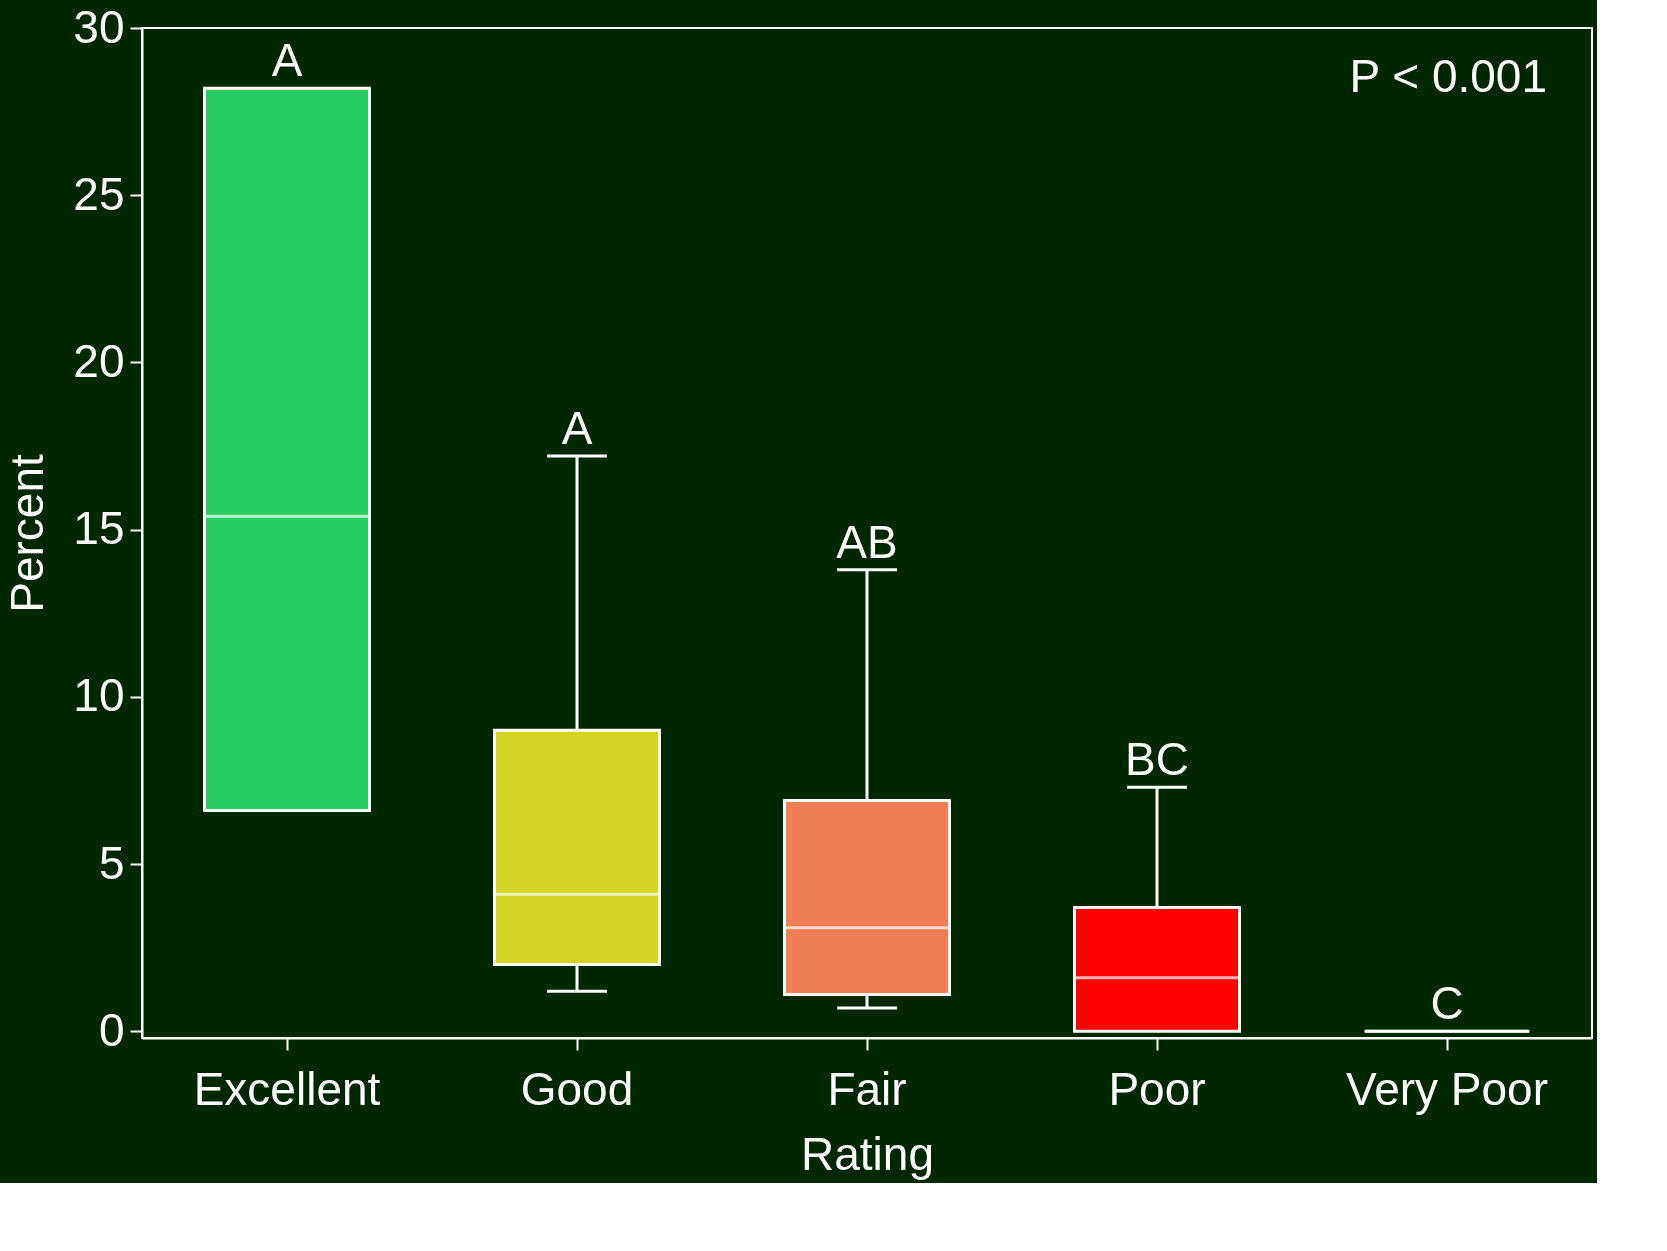  What do you see at coordinates (99, 695) in the screenshot?
I see `y-tick-label: 10` at bounding box center [99, 695].